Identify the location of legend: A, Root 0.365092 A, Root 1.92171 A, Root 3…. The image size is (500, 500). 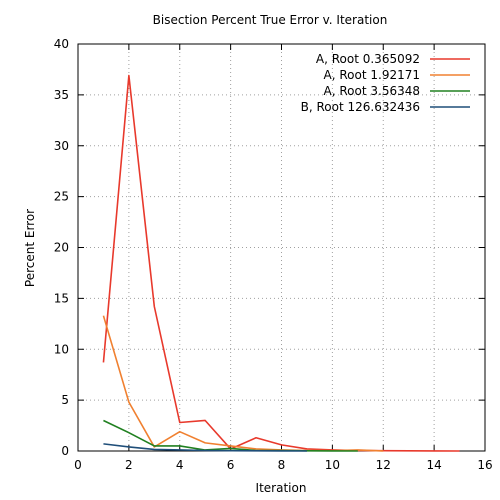
(385, 83).